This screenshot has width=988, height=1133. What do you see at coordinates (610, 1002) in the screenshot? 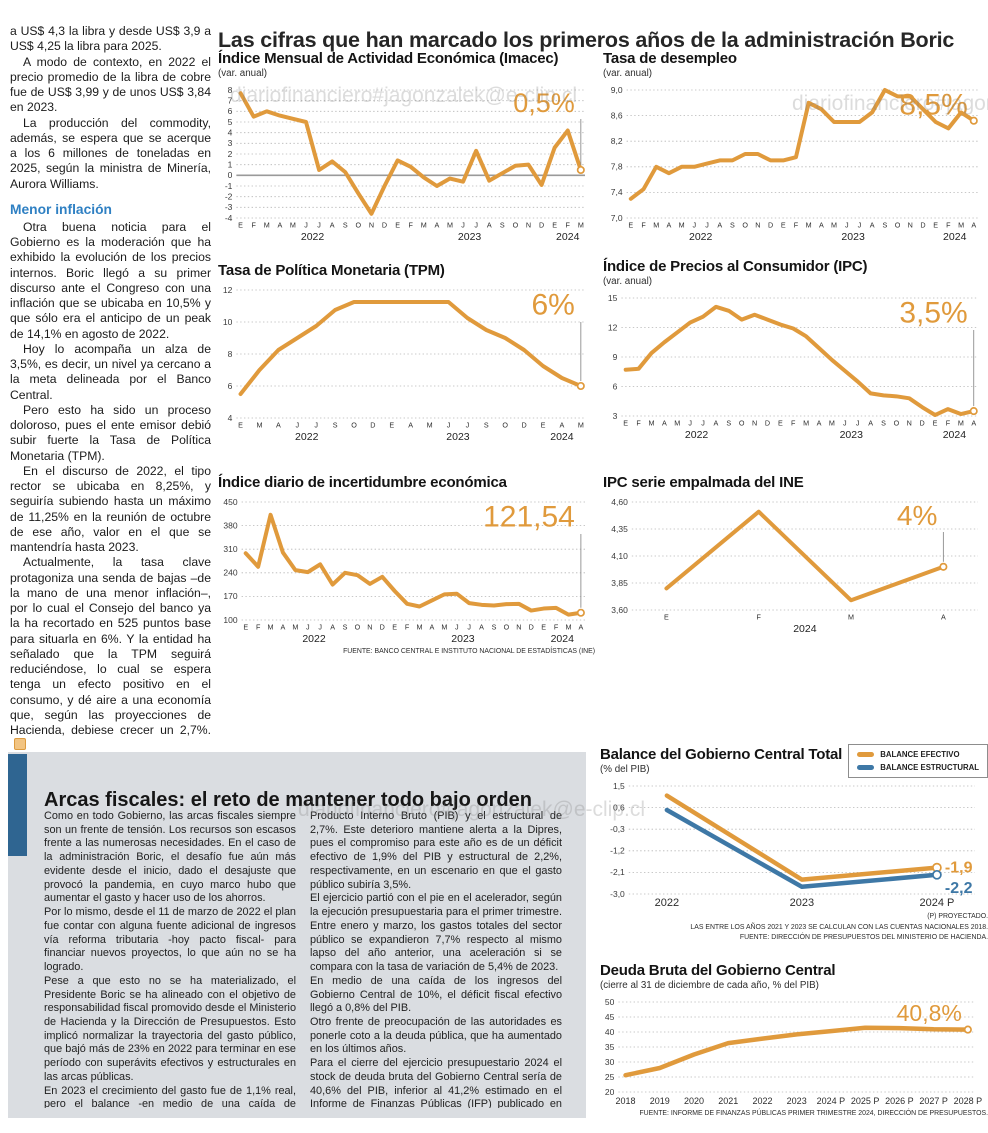
I see `svg-text: 50` at bounding box center [610, 1002].